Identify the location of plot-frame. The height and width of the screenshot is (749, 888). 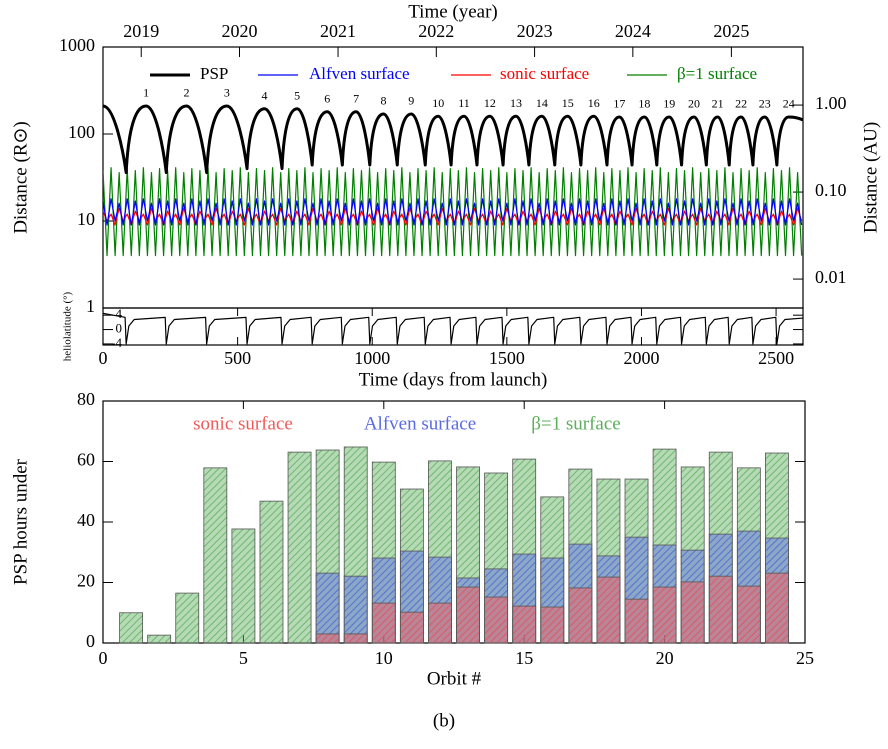
(453, 326).